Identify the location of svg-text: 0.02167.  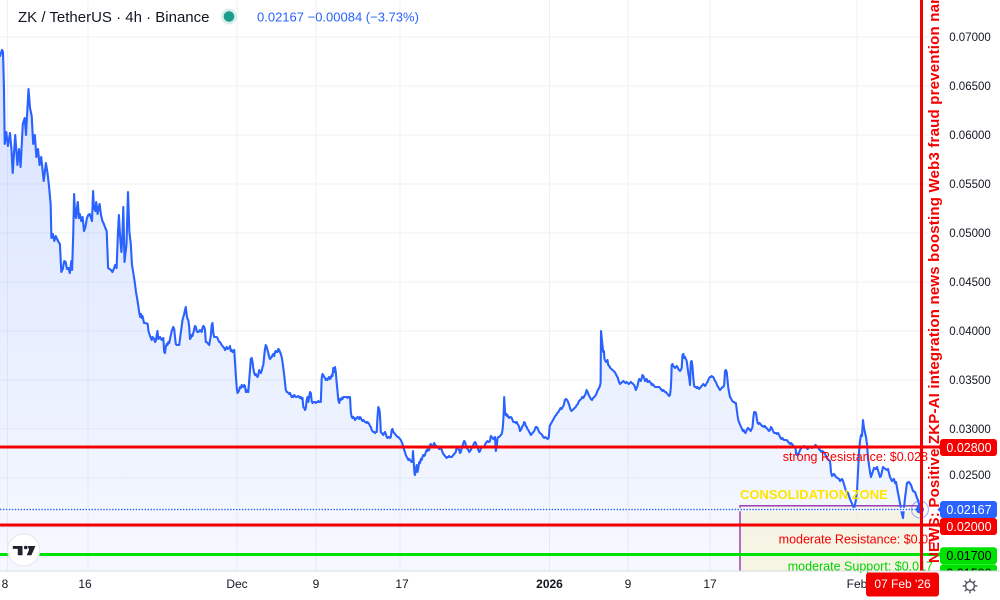
(968, 510).